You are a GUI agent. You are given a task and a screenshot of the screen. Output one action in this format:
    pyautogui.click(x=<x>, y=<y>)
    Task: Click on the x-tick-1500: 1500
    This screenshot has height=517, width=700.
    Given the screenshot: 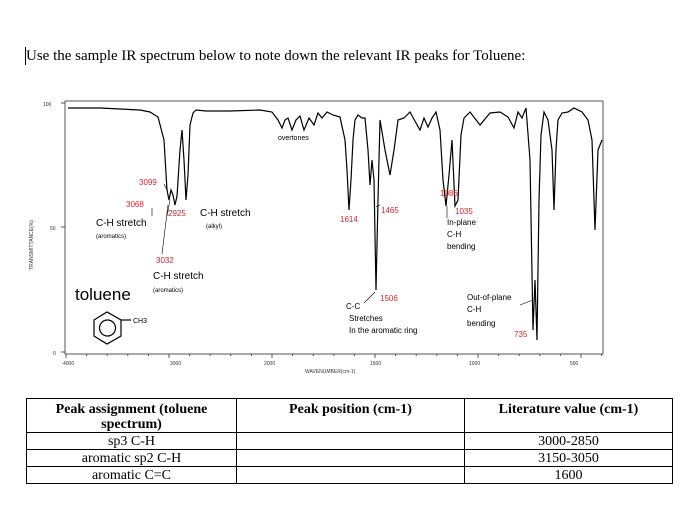 What is the action you would take?
    pyautogui.click(x=375, y=364)
    